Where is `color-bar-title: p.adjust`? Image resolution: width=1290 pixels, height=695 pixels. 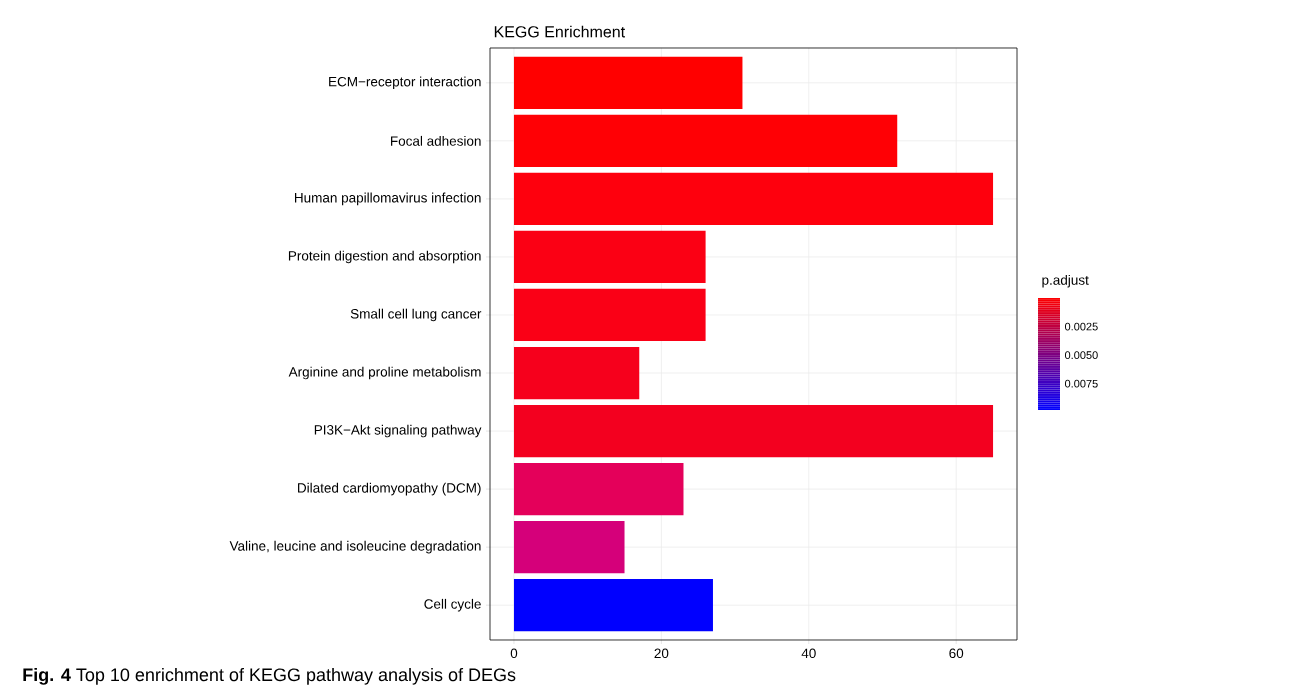 color-bar-title: p.adjust is located at coordinates (1065, 281).